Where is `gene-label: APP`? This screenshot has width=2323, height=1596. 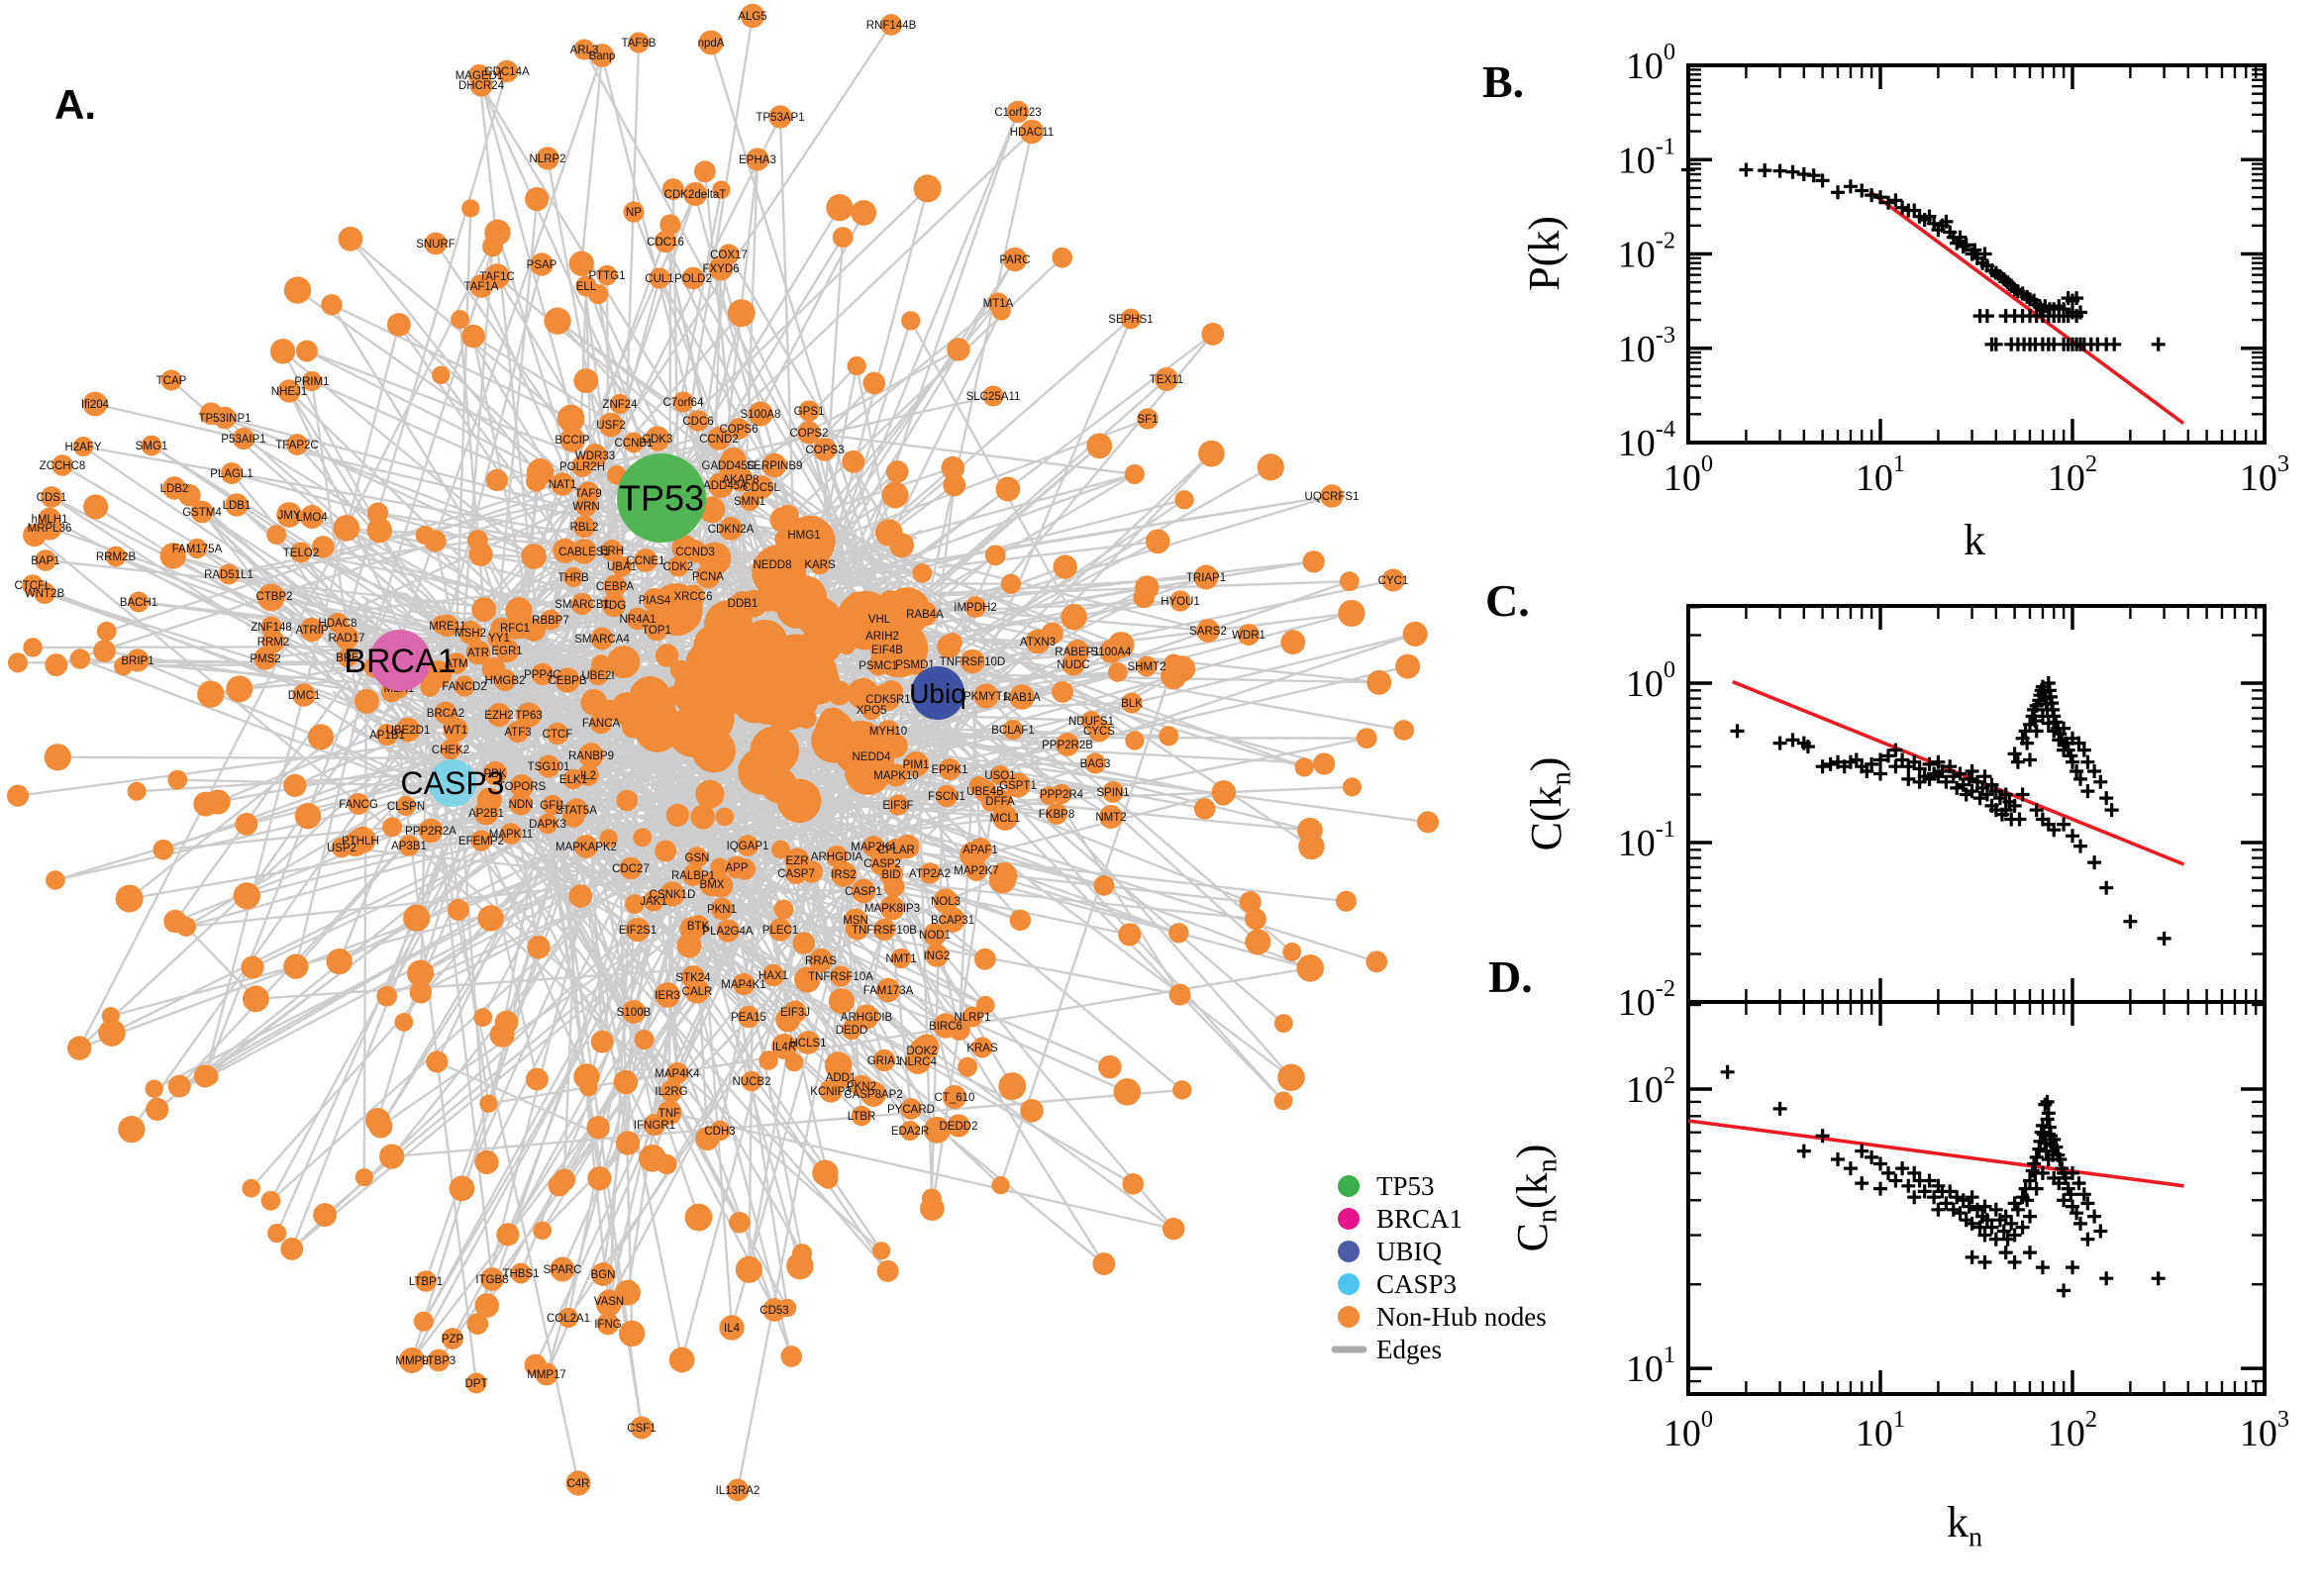 gene-label: APP is located at coordinates (736, 868).